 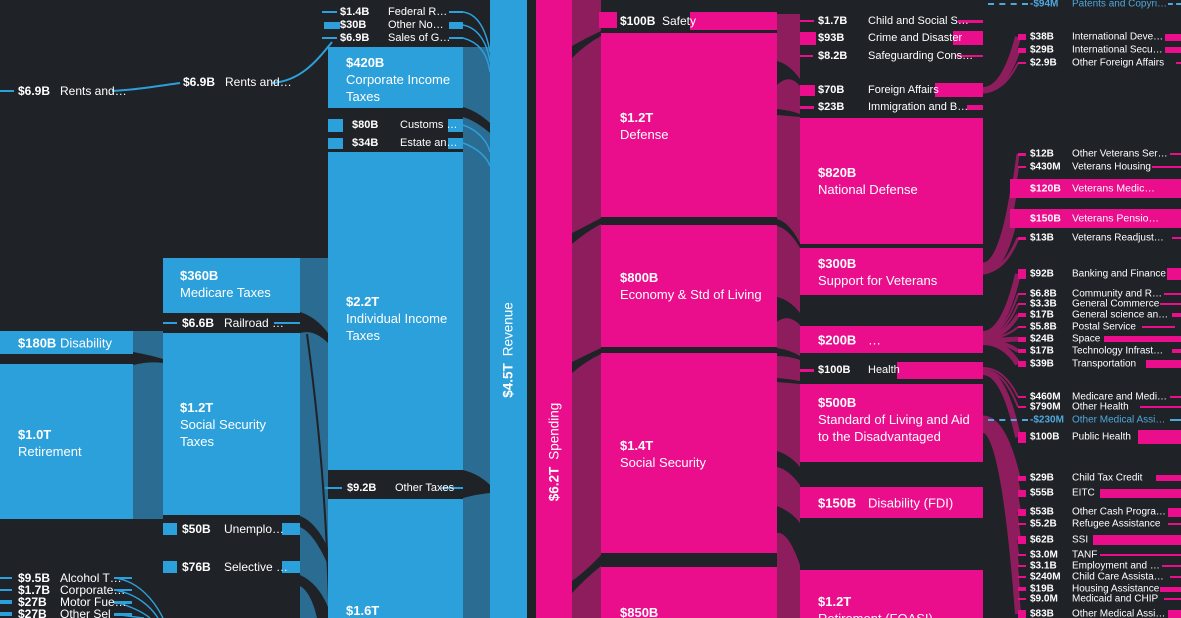 I want to click on row-refugee-assistance-label: Refugee Assistance, so click(x=1116, y=524).